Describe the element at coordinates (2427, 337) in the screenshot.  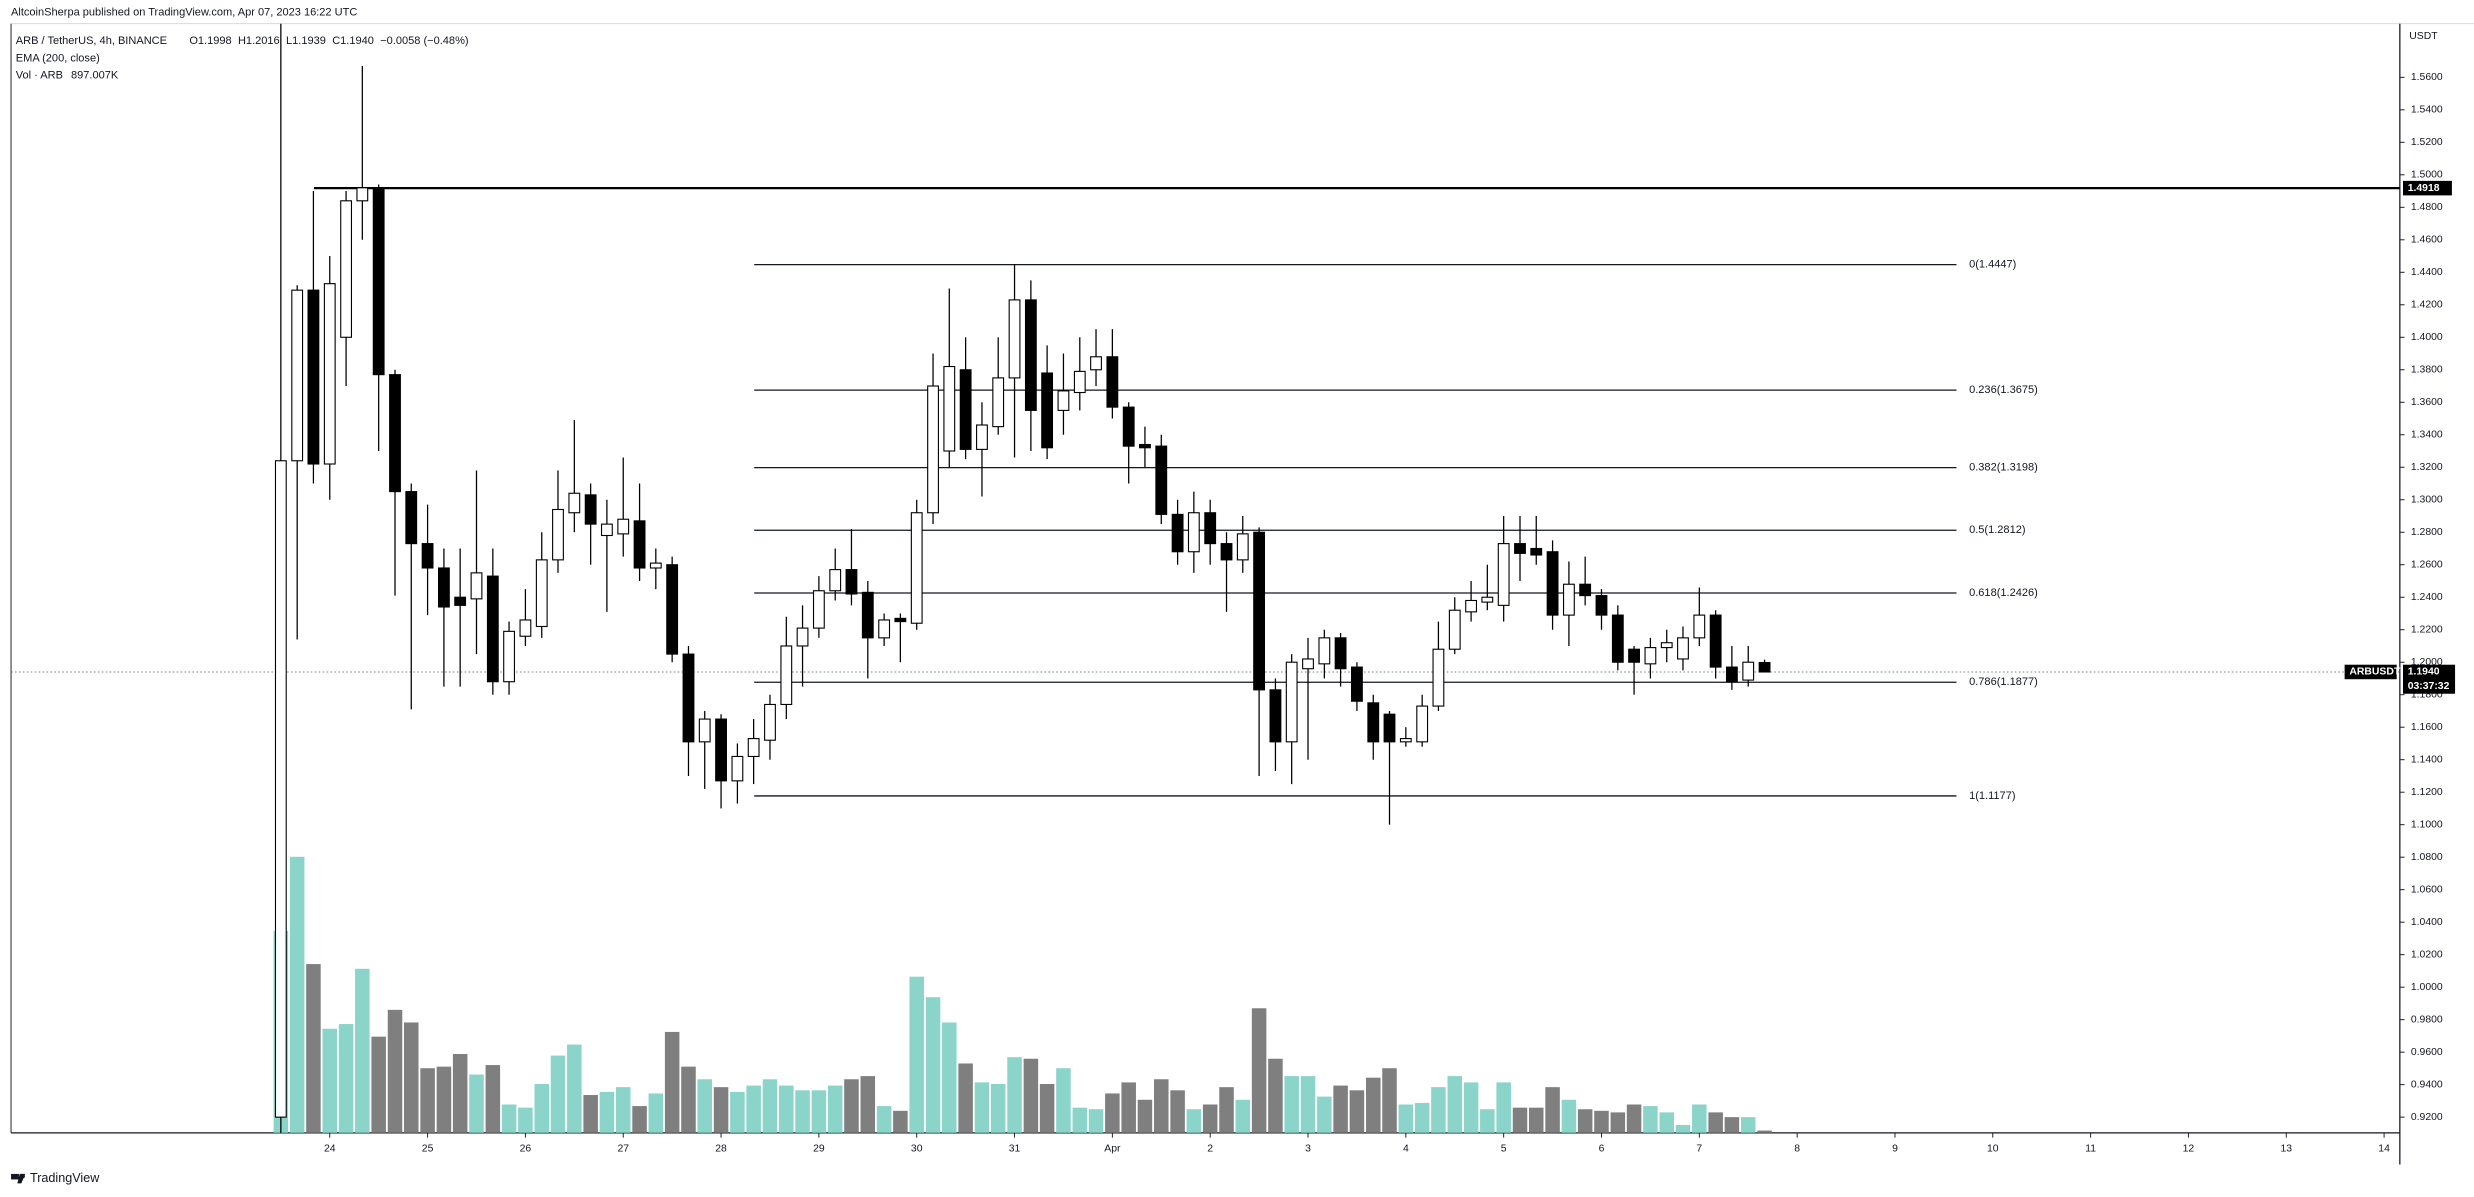
I see `y-tick-label: 1.4000` at that location.